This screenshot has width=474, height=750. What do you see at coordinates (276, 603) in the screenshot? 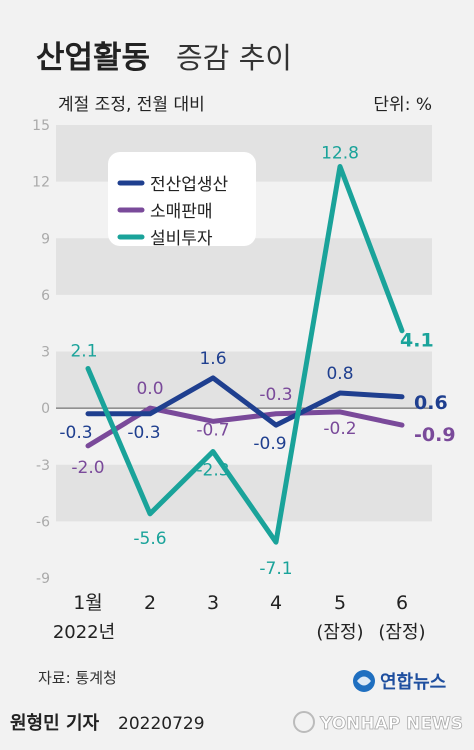
I see `x-tick-label: 4` at bounding box center [276, 603].